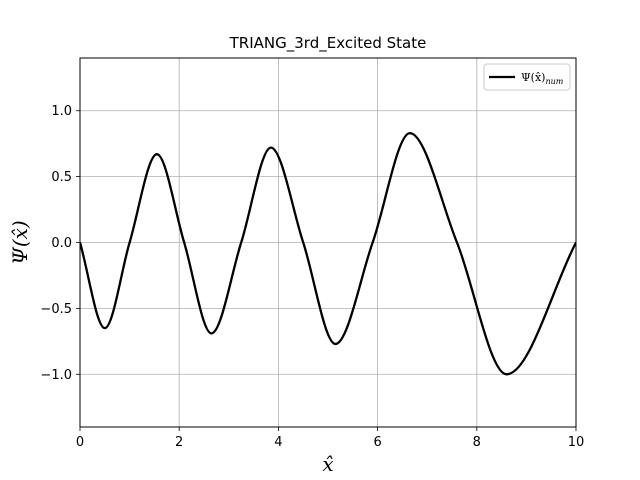 The width and height of the screenshot is (640, 480). I want to click on legend-box, so click(527, 77).